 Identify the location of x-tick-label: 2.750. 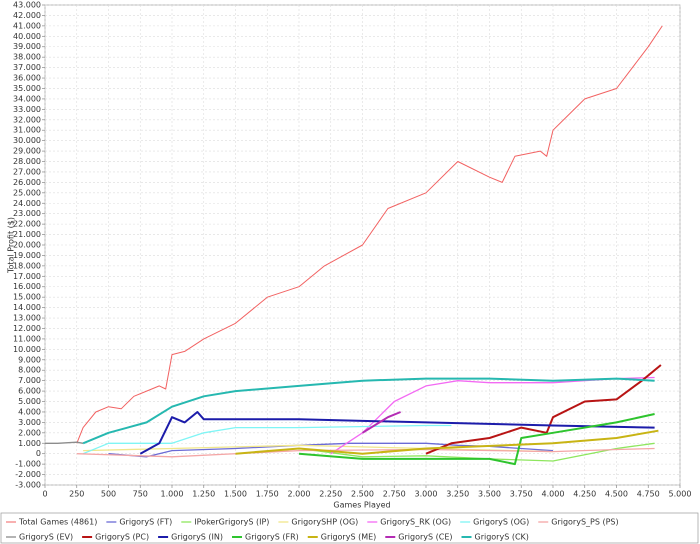
(394, 494).